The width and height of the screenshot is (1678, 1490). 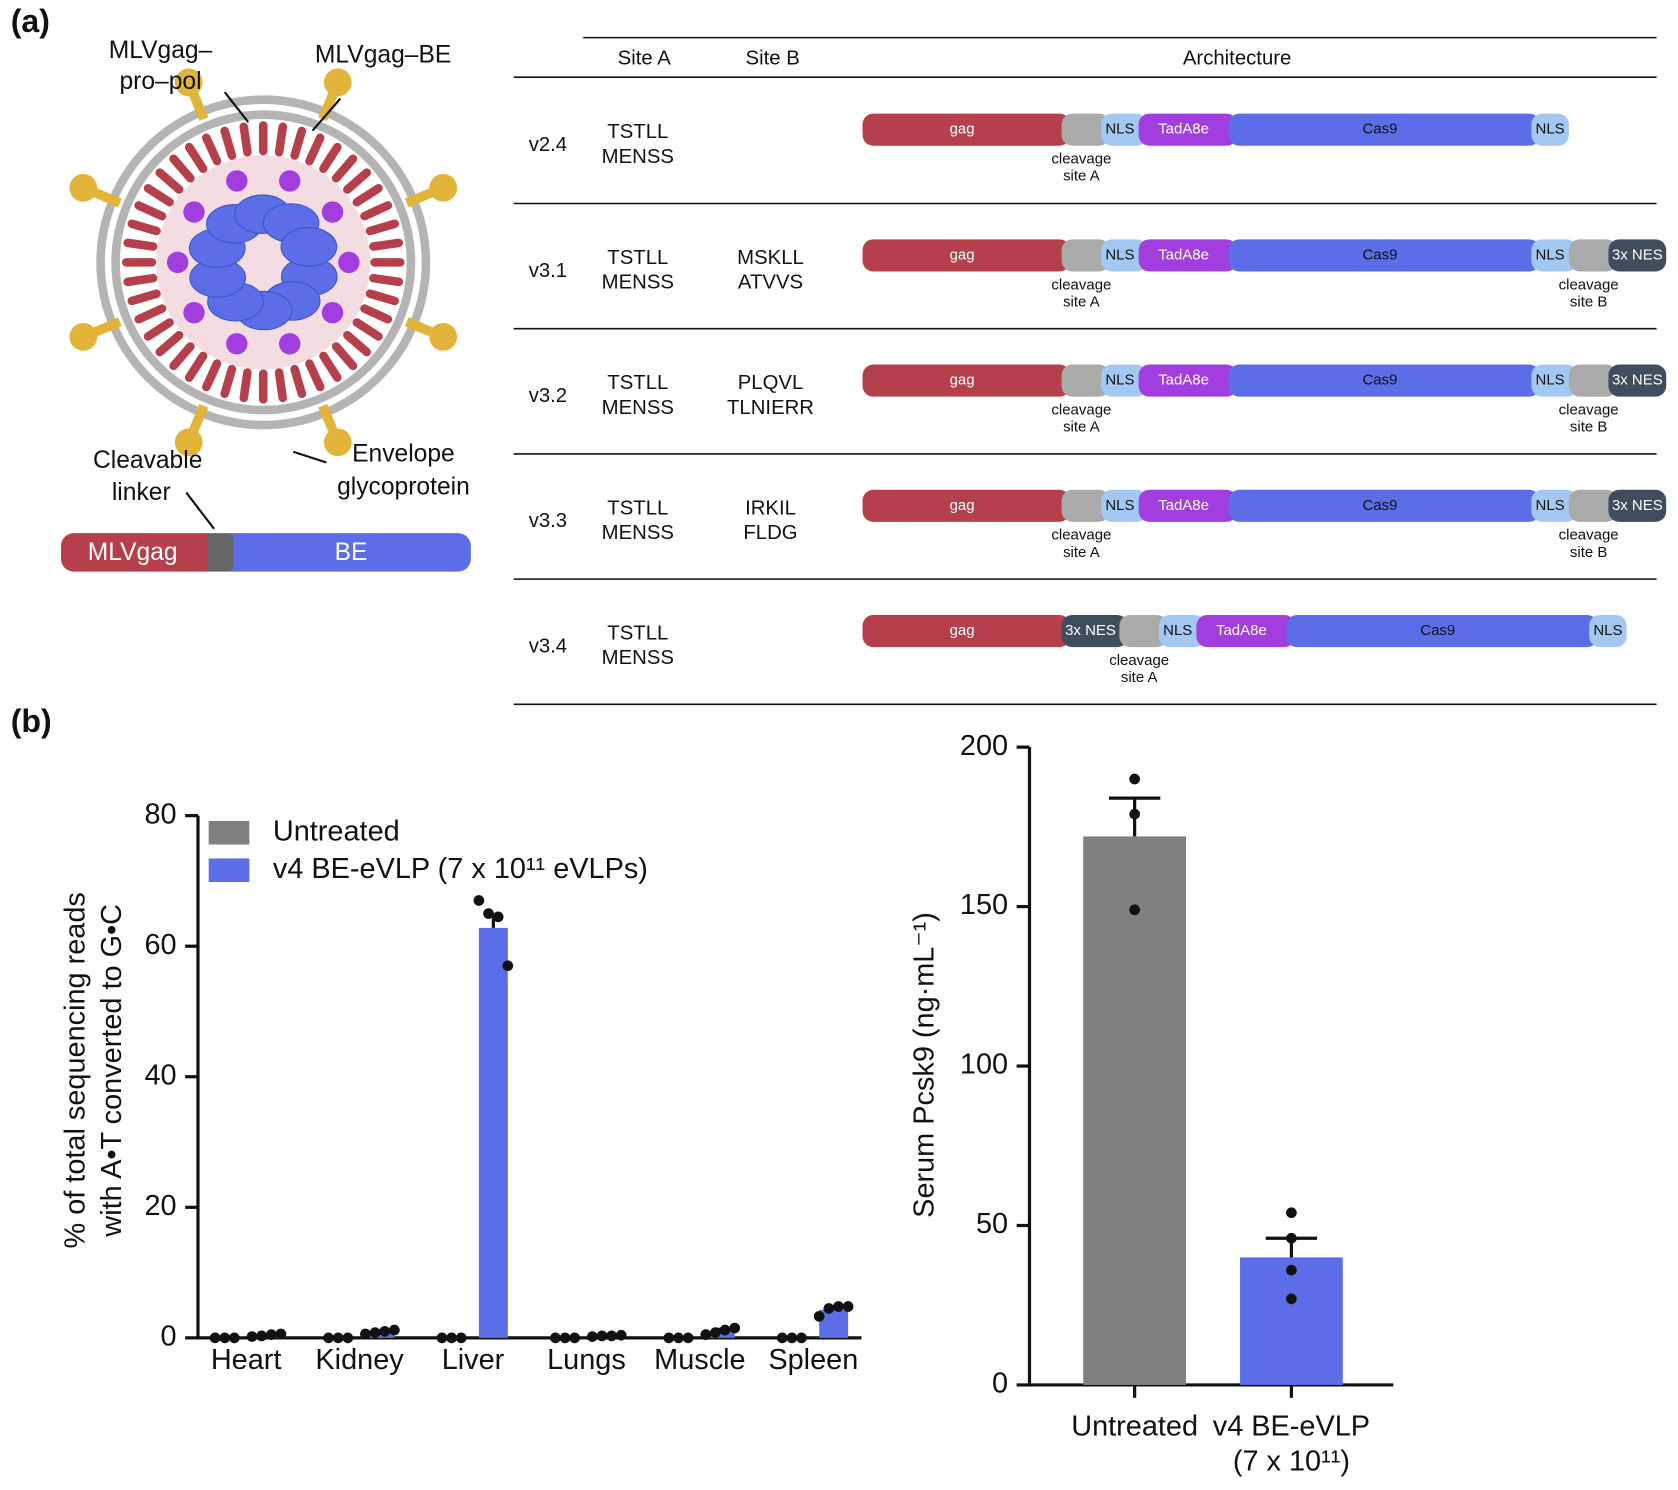 I want to click on x-tick-label: (7 x 10¹¹), so click(x=1291, y=1462).